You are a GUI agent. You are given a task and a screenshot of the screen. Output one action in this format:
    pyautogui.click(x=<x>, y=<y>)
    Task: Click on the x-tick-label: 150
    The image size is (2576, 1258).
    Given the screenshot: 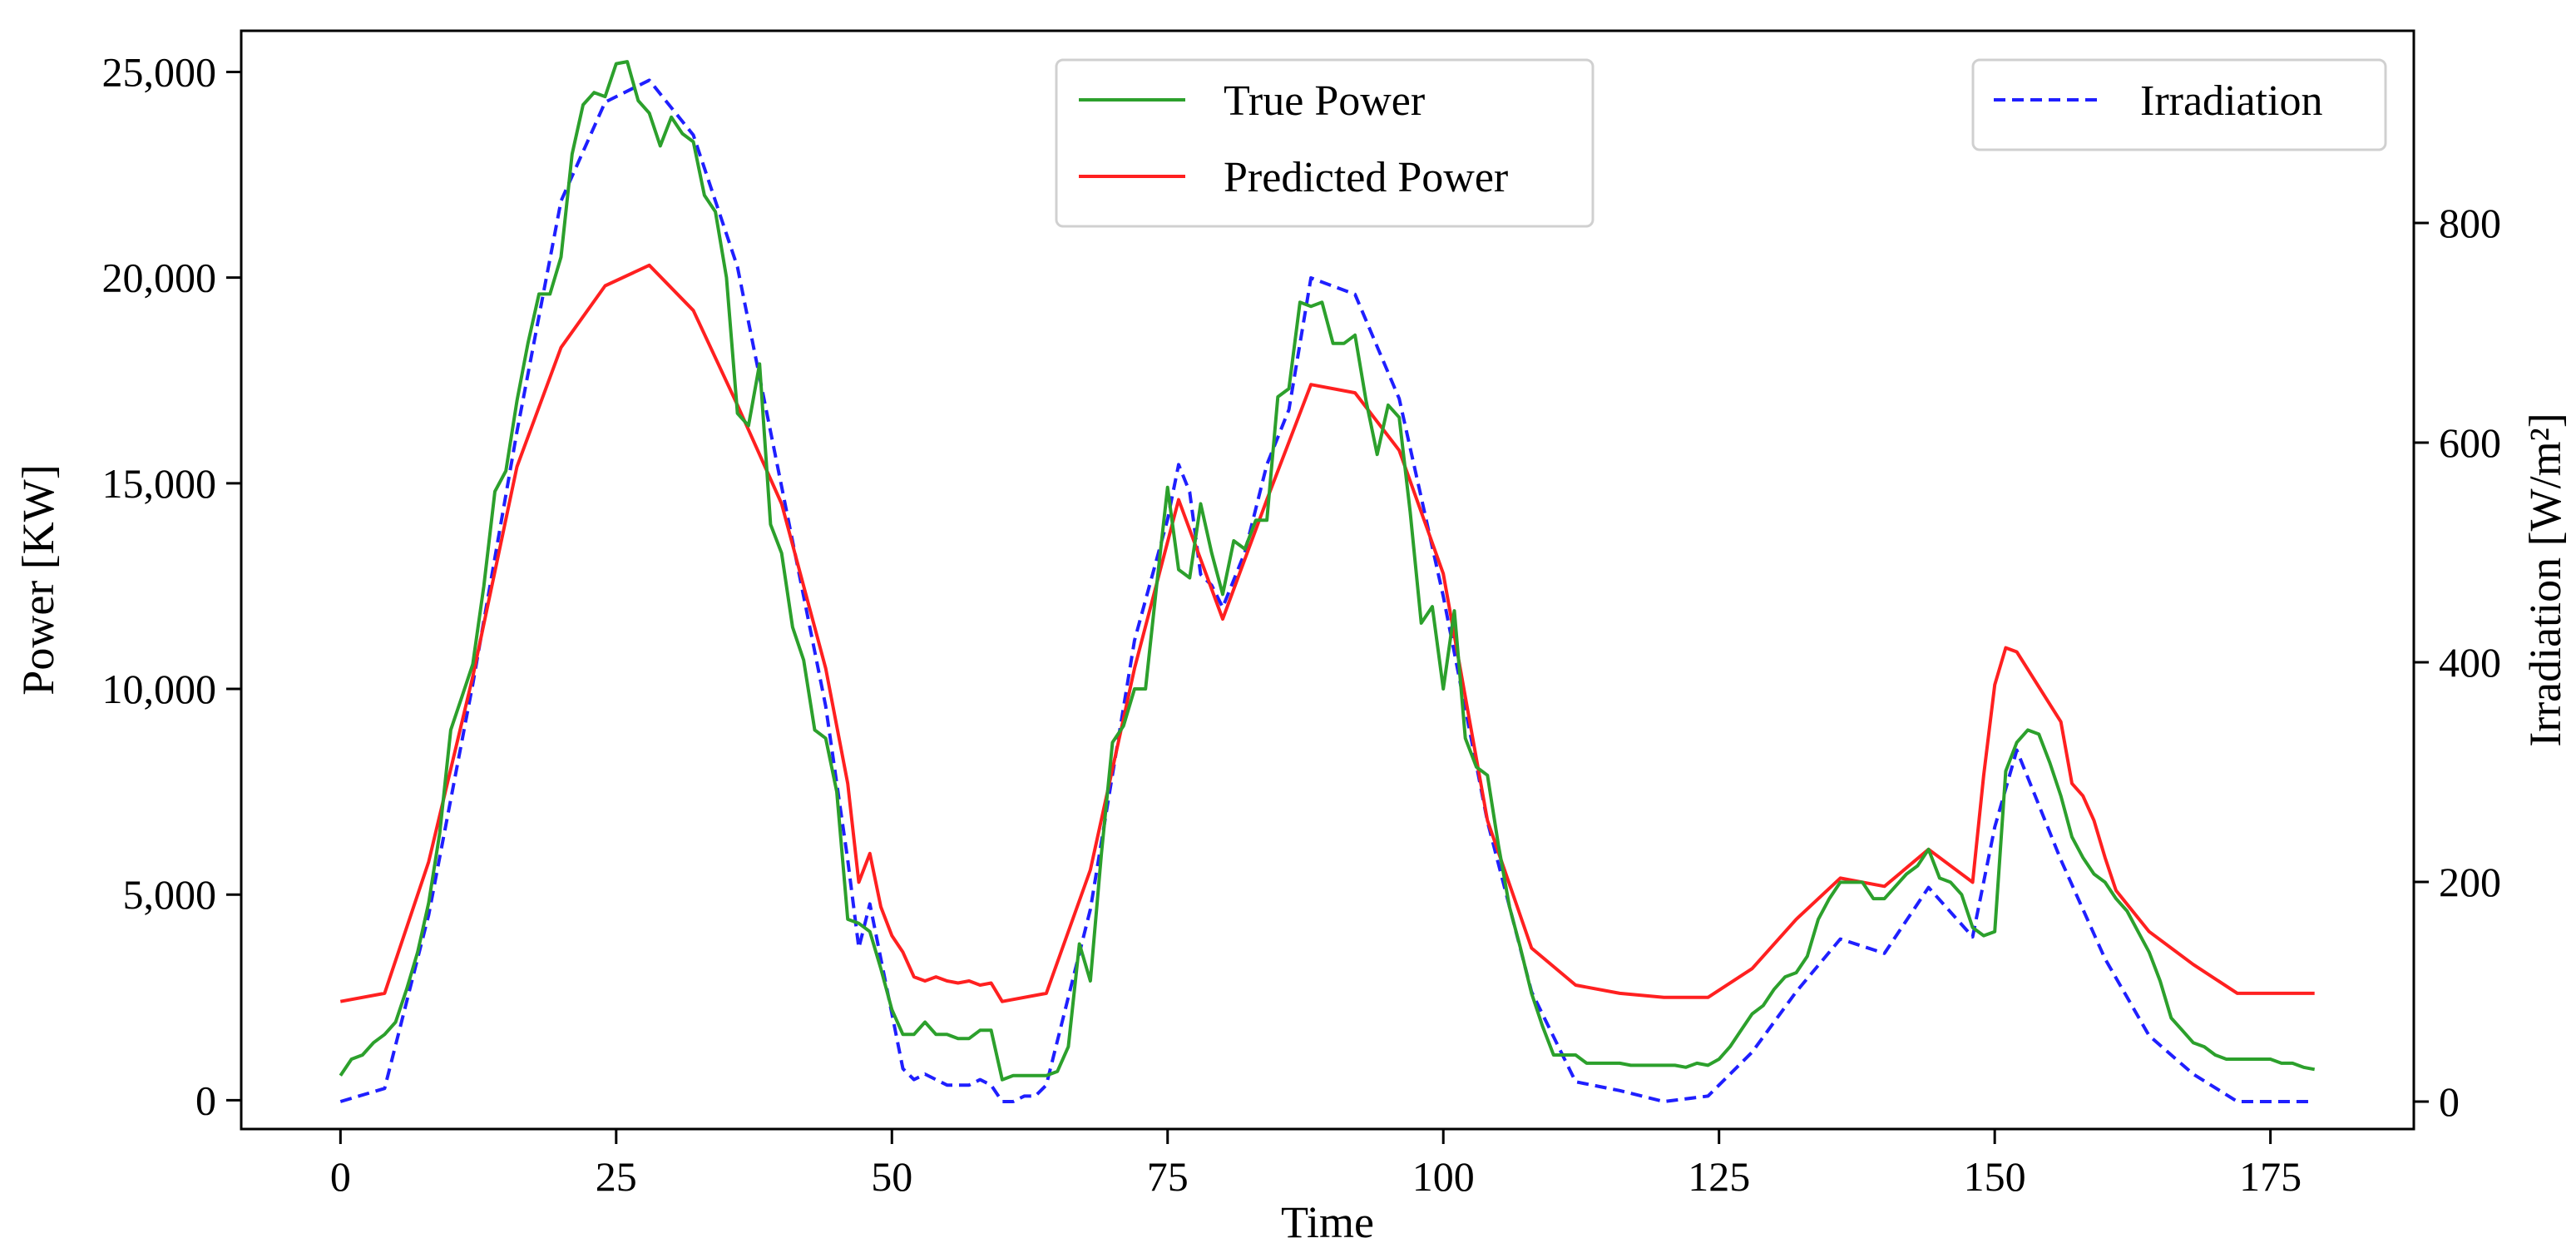 What is the action you would take?
    pyautogui.click(x=1995, y=1176)
    